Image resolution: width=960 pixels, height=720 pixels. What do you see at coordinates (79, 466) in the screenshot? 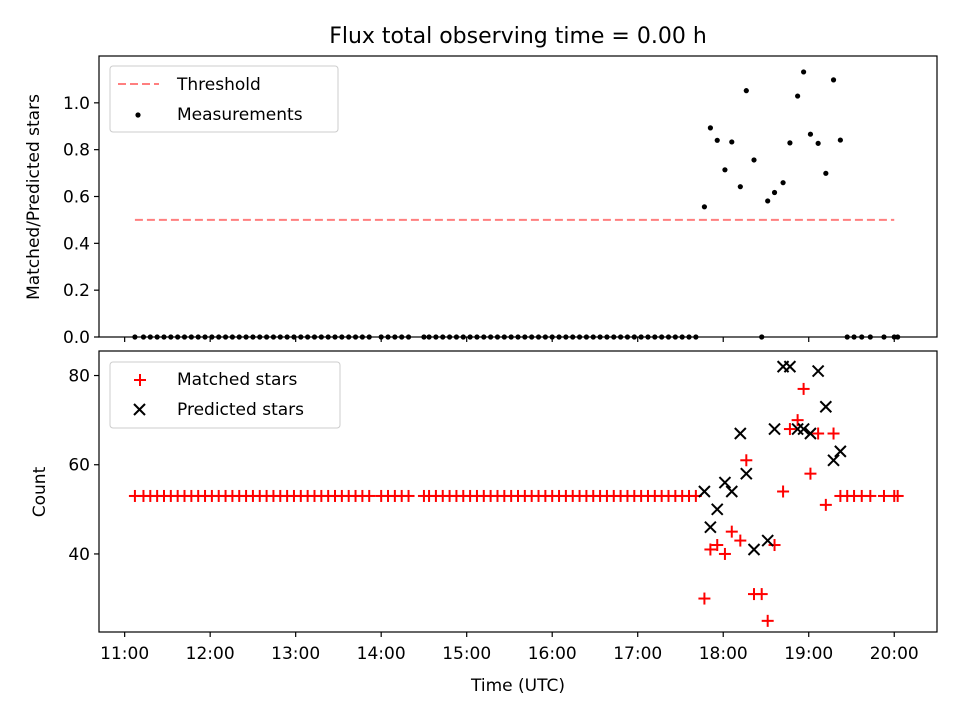
I see `count-ytick-label: 60` at bounding box center [79, 466].